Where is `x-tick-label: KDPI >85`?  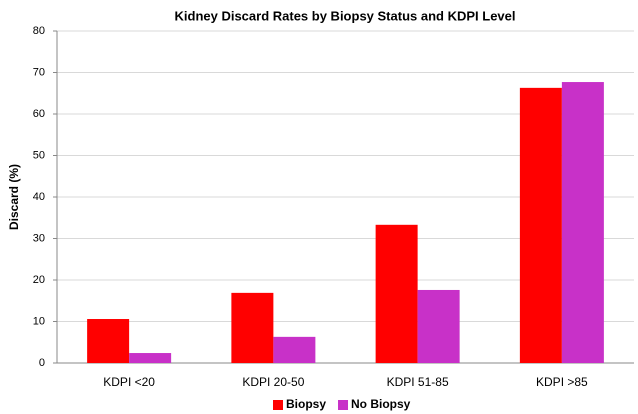
x-tick-label: KDPI >85 is located at coordinates (562, 382).